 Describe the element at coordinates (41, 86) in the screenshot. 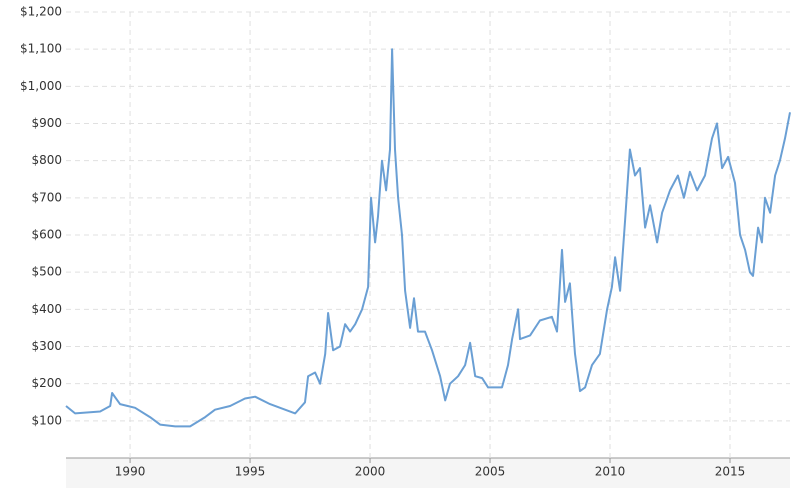

I see `y-tick-label: $1,000` at that location.